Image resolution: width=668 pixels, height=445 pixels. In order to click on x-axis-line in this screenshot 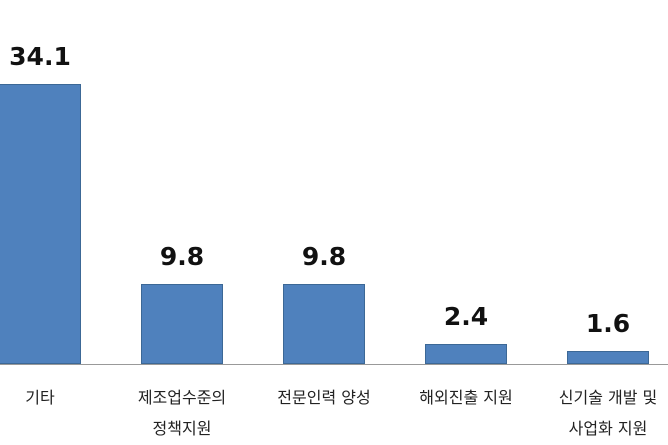, I will do `click(334, 364)`.